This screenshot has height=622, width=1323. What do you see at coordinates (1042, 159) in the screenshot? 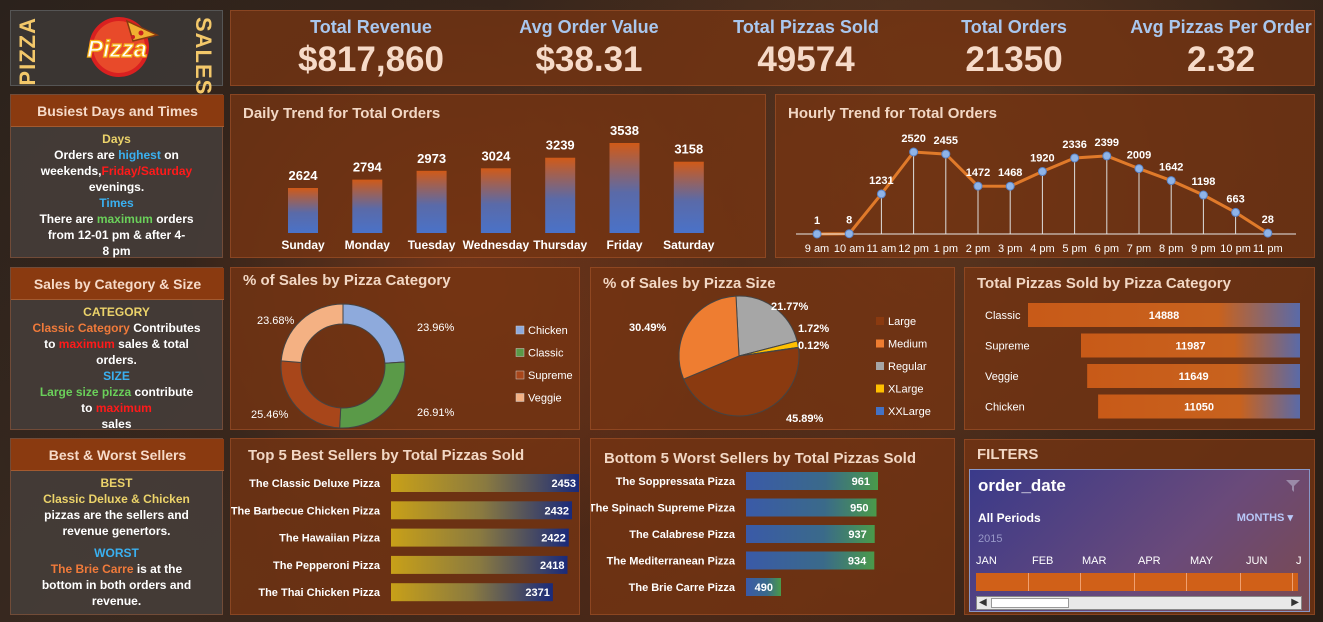
I see `data-label: 1920` at bounding box center [1042, 159].